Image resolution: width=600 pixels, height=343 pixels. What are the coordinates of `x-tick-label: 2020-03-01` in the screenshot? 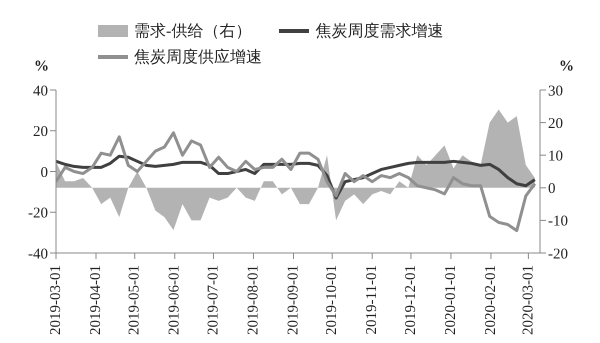 It's located at (528, 300).